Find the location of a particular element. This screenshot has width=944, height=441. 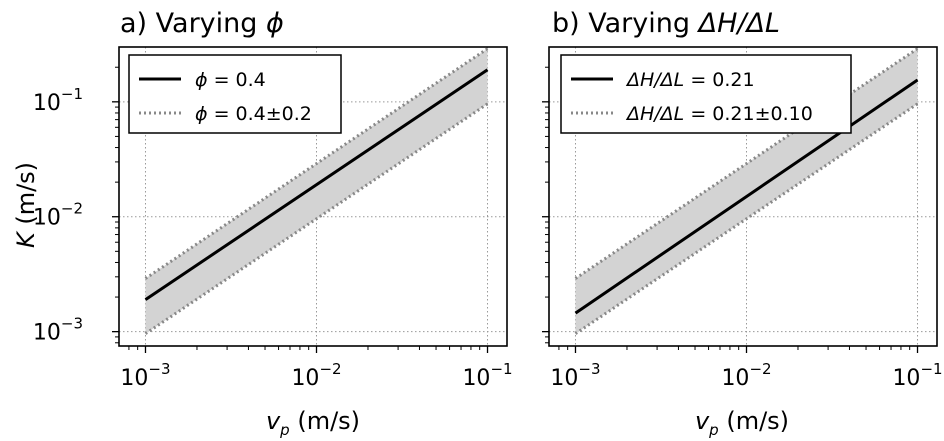

panel-a-x-tick-label: 10⁻³ is located at coordinates (145, 375).